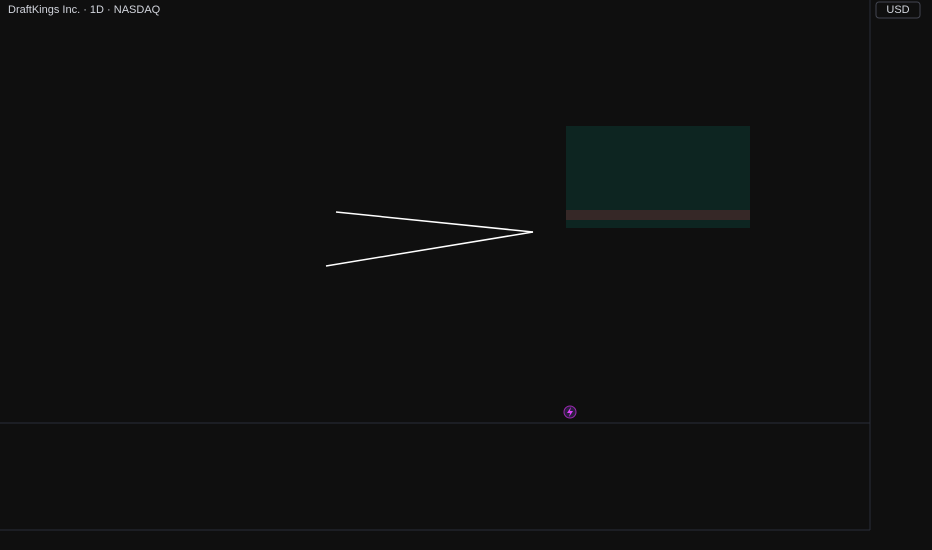 The image size is (932, 550). I want to click on price-axis, so click(901, 275).